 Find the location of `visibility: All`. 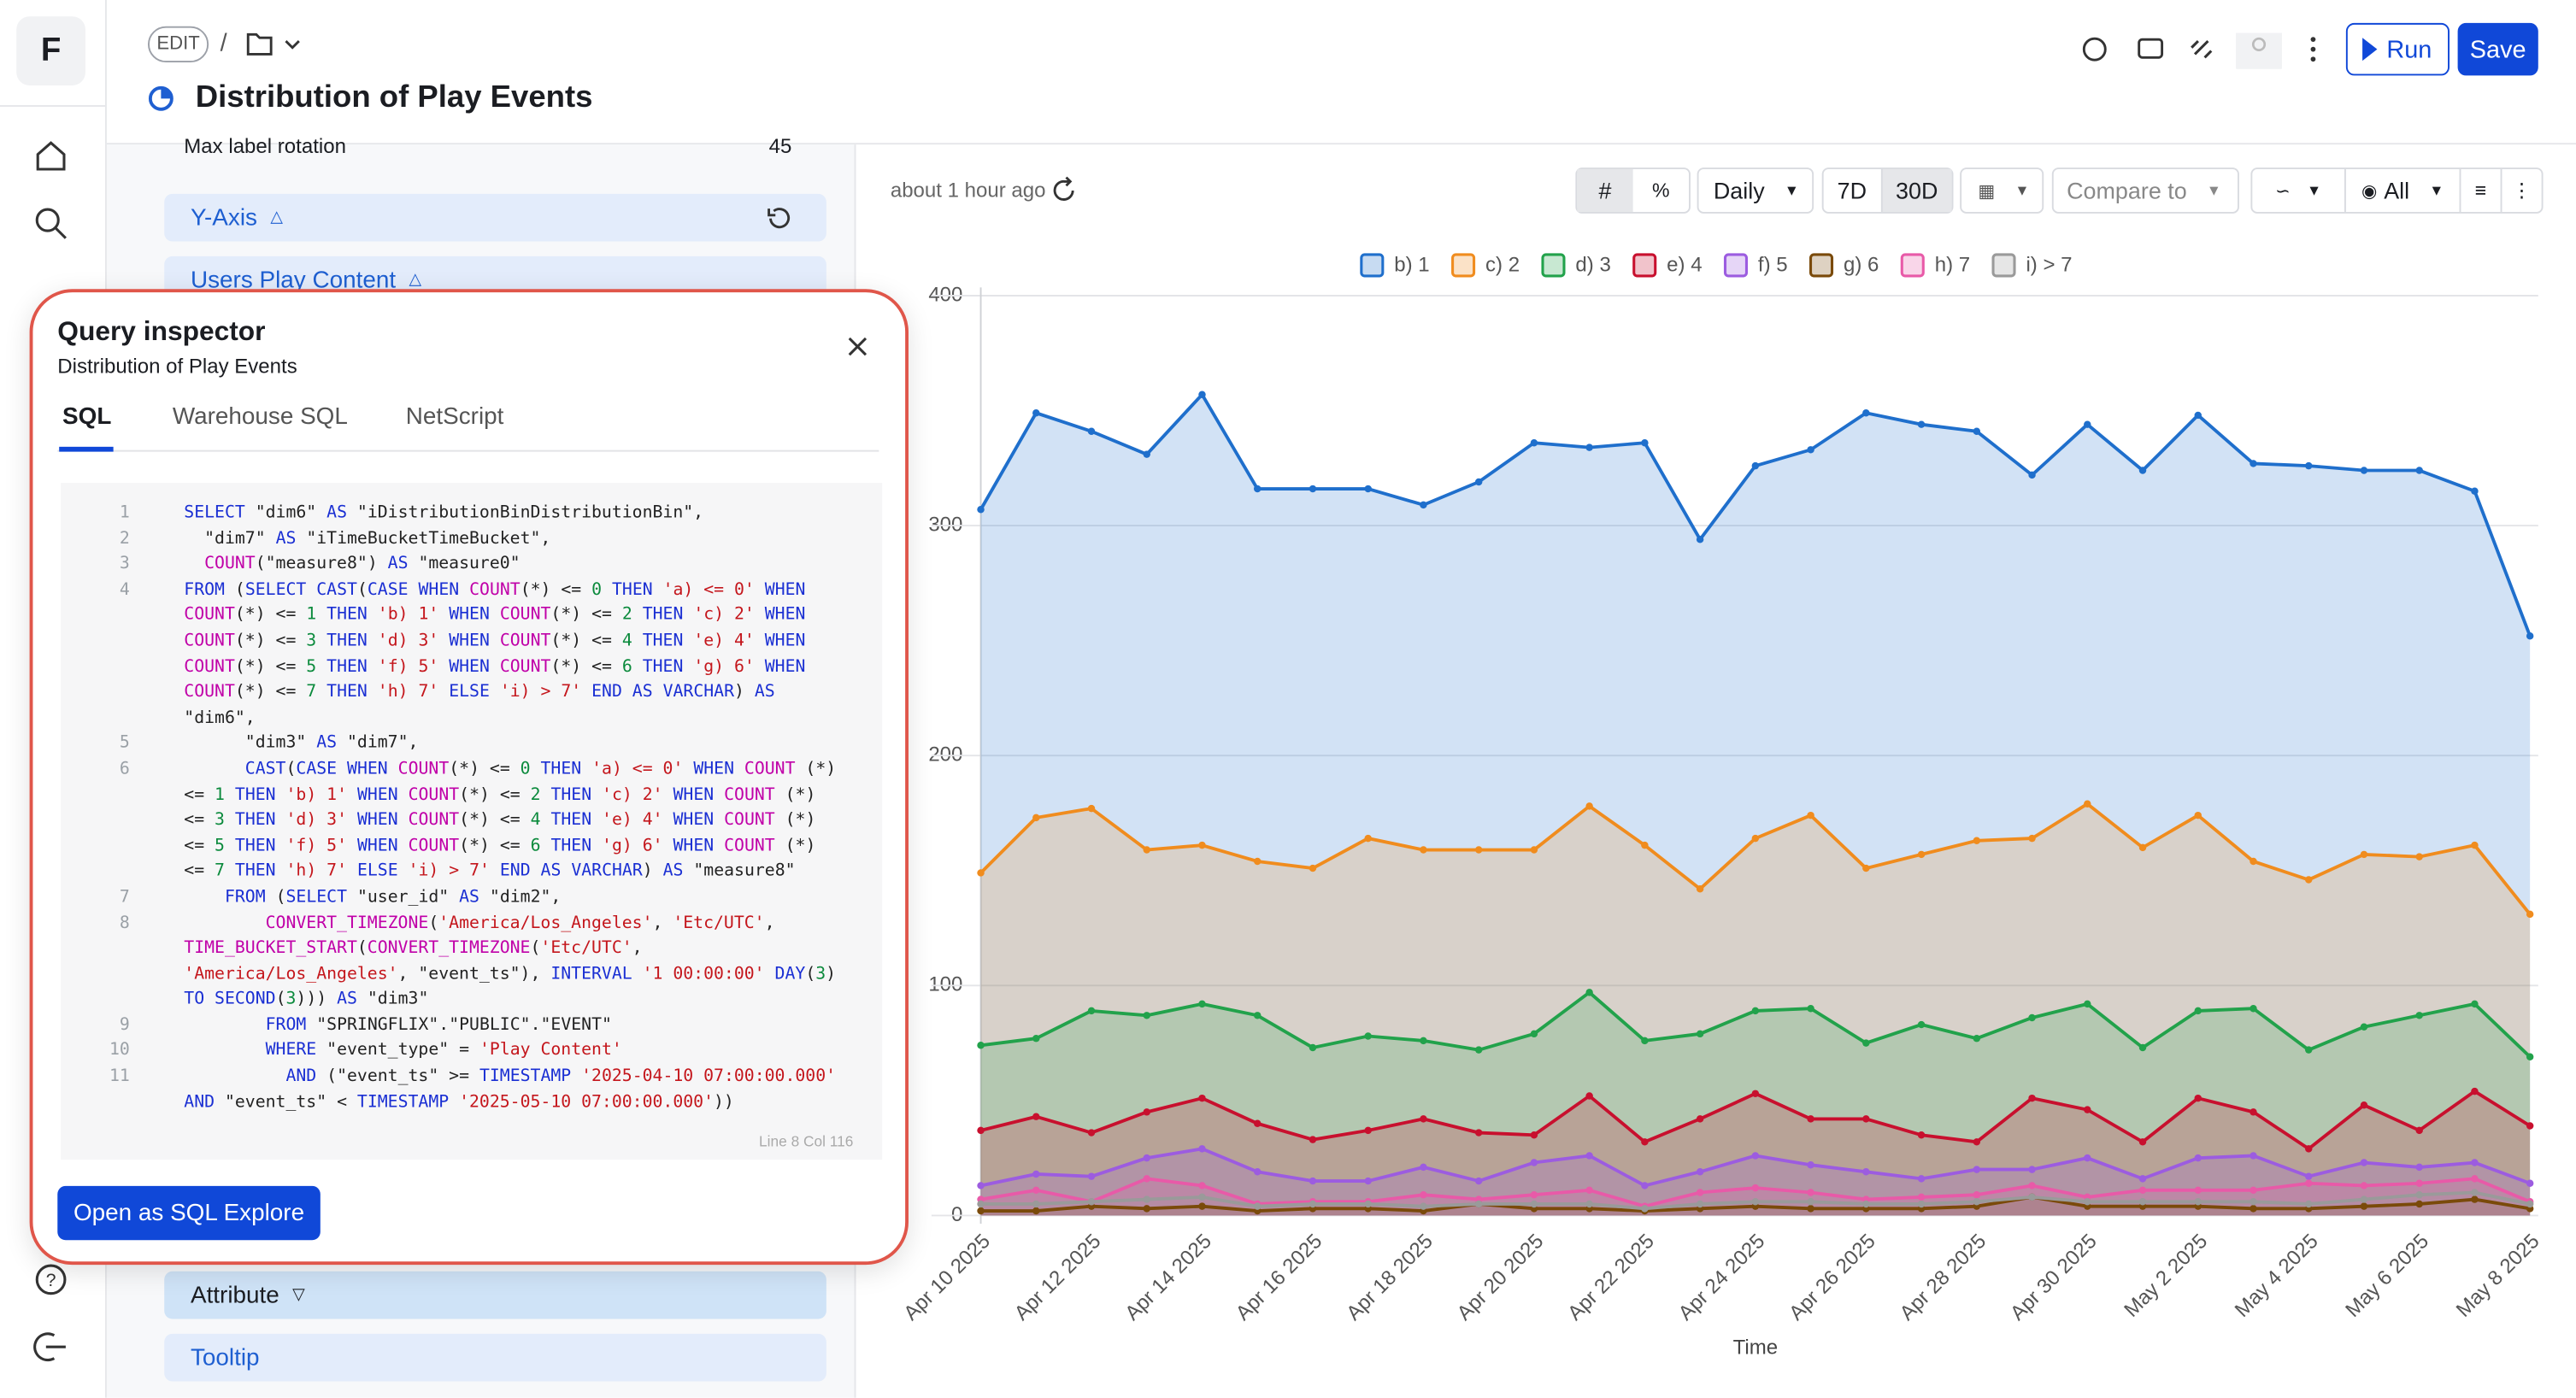

visibility: All is located at coordinates (2397, 190).